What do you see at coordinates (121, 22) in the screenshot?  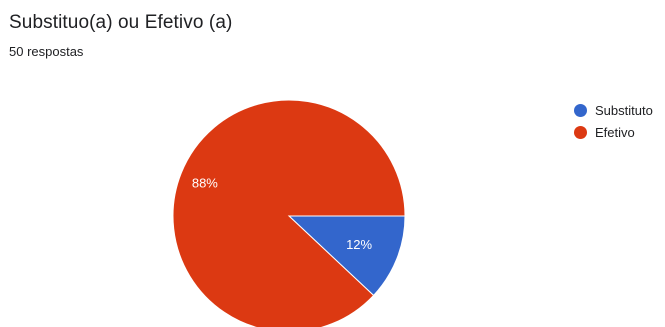 I see `question-title: Substituo(a) ou Efetivo (a)` at bounding box center [121, 22].